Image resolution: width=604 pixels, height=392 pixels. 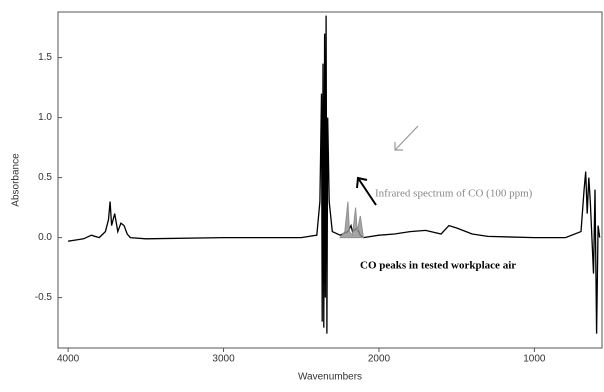 I want to click on x-tick-label: 2000, so click(x=379, y=359).